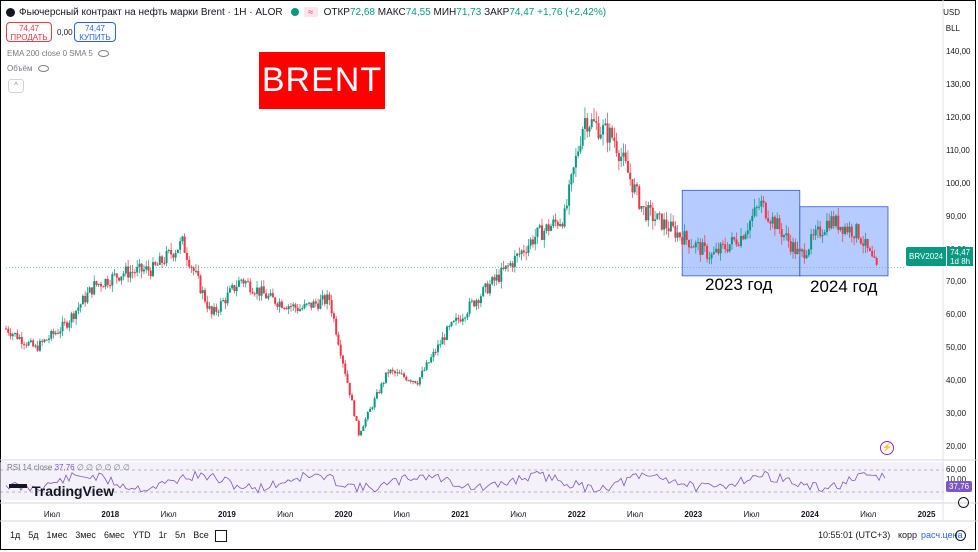 This screenshot has height=552, width=978. I want to click on time-axis-month: Июл, so click(518, 514).